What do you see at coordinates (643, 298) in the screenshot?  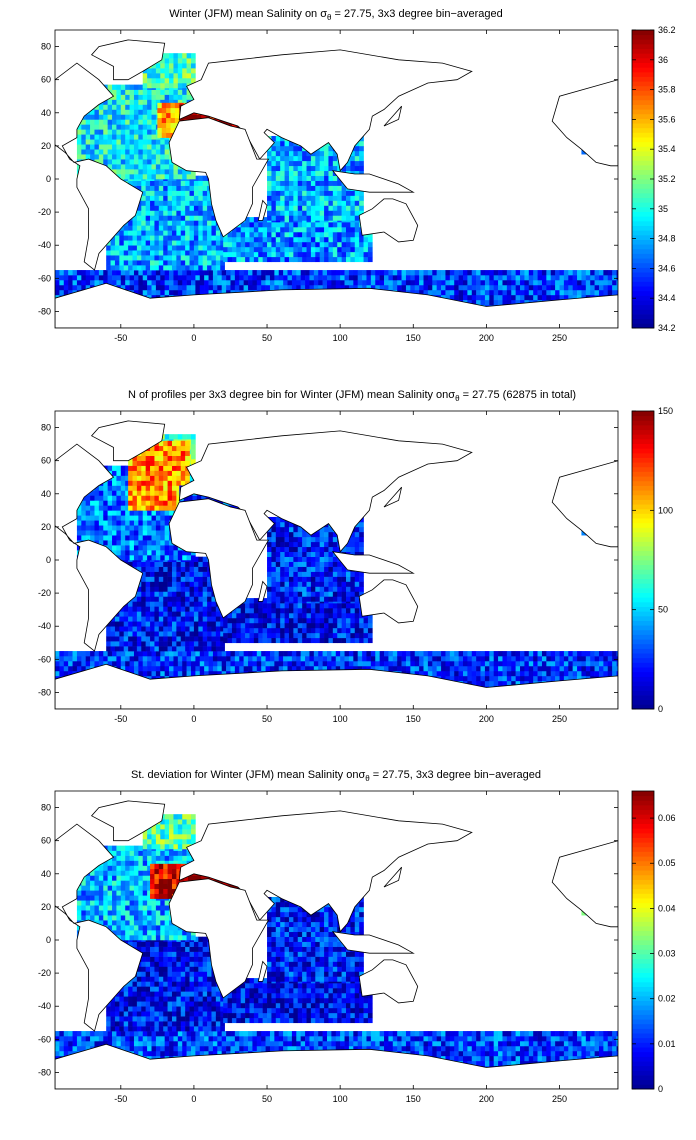 I see `colorbar-segment` at bounding box center [643, 298].